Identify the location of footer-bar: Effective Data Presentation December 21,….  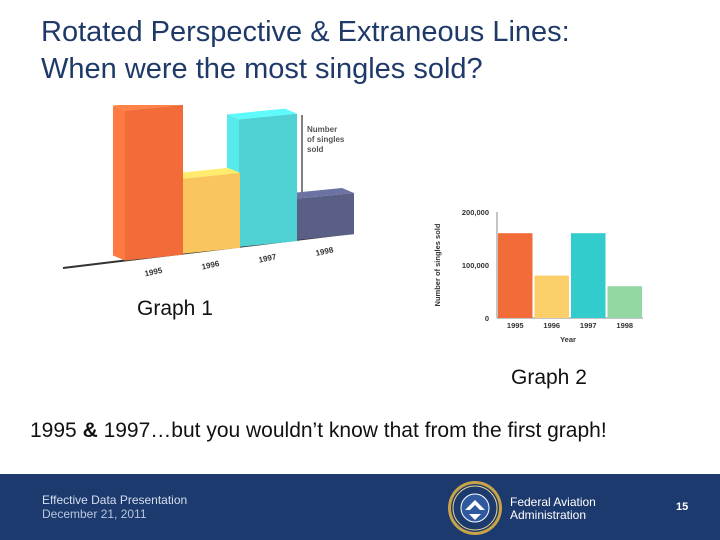
(360, 507).